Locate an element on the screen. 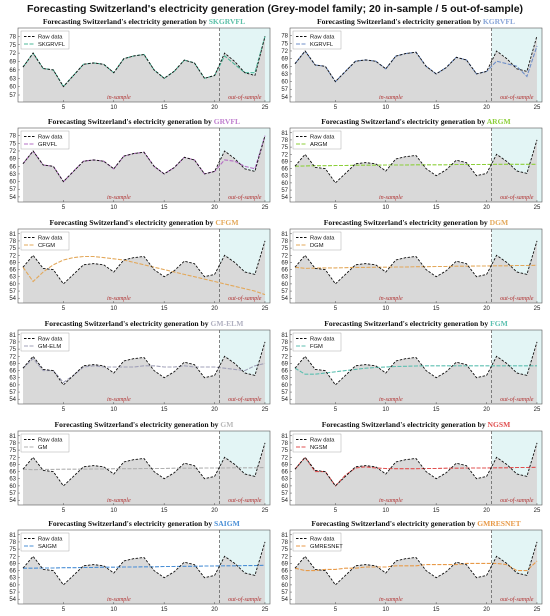 This screenshot has height=616, width=550. panel-title-model: CFGM is located at coordinates (226, 222).